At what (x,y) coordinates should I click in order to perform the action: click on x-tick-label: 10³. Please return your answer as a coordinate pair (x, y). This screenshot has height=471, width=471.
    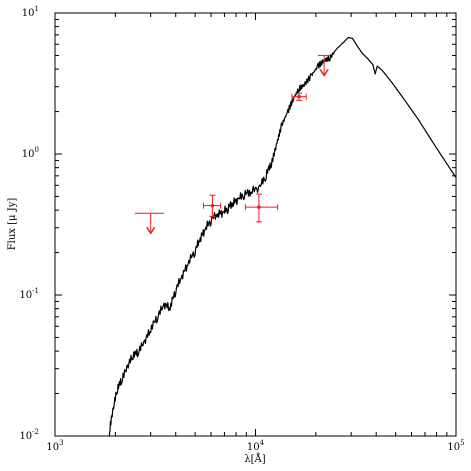
    Looking at the image, I should click on (54, 446).